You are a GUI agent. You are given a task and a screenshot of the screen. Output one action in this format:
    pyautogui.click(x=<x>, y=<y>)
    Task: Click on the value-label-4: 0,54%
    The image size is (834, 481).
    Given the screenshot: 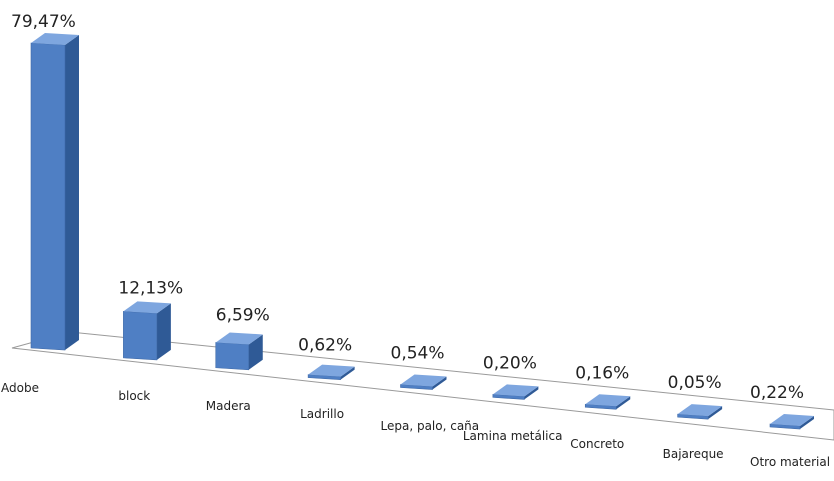 What is the action you would take?
    pyautogui.click(x=418, y=354)
    